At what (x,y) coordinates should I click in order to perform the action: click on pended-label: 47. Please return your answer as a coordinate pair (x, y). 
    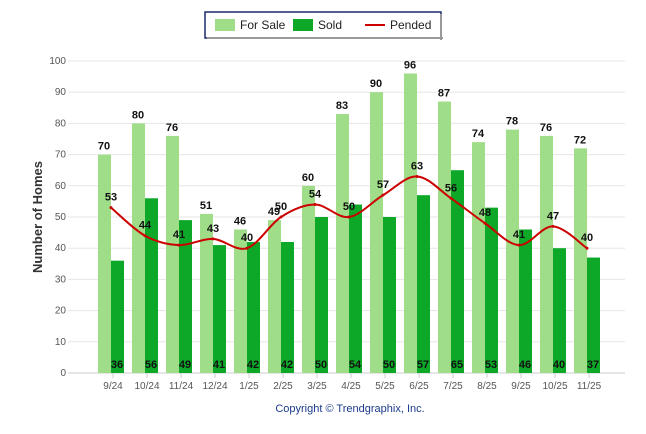
    Looking at the image, I should click on (553, 216).